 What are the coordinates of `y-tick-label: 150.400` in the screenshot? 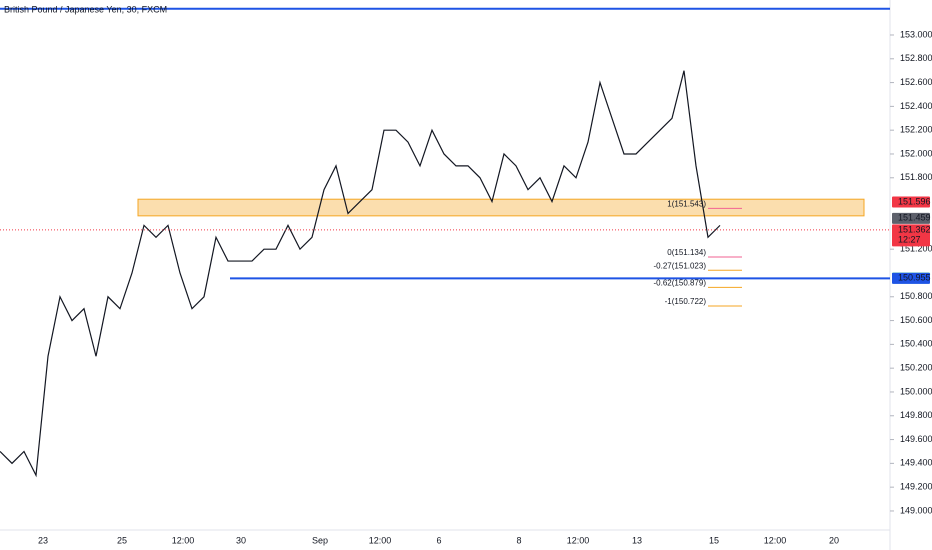 It's located at (916, 344).